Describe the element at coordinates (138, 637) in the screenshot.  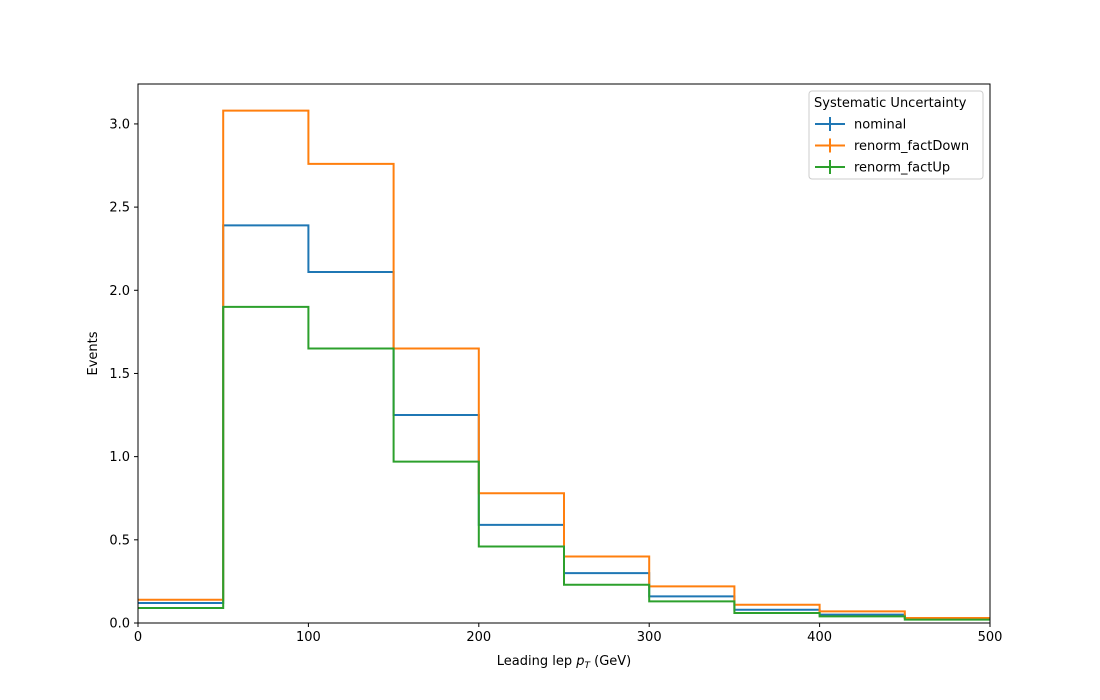
I see `x-tick-label: 0` at that location.